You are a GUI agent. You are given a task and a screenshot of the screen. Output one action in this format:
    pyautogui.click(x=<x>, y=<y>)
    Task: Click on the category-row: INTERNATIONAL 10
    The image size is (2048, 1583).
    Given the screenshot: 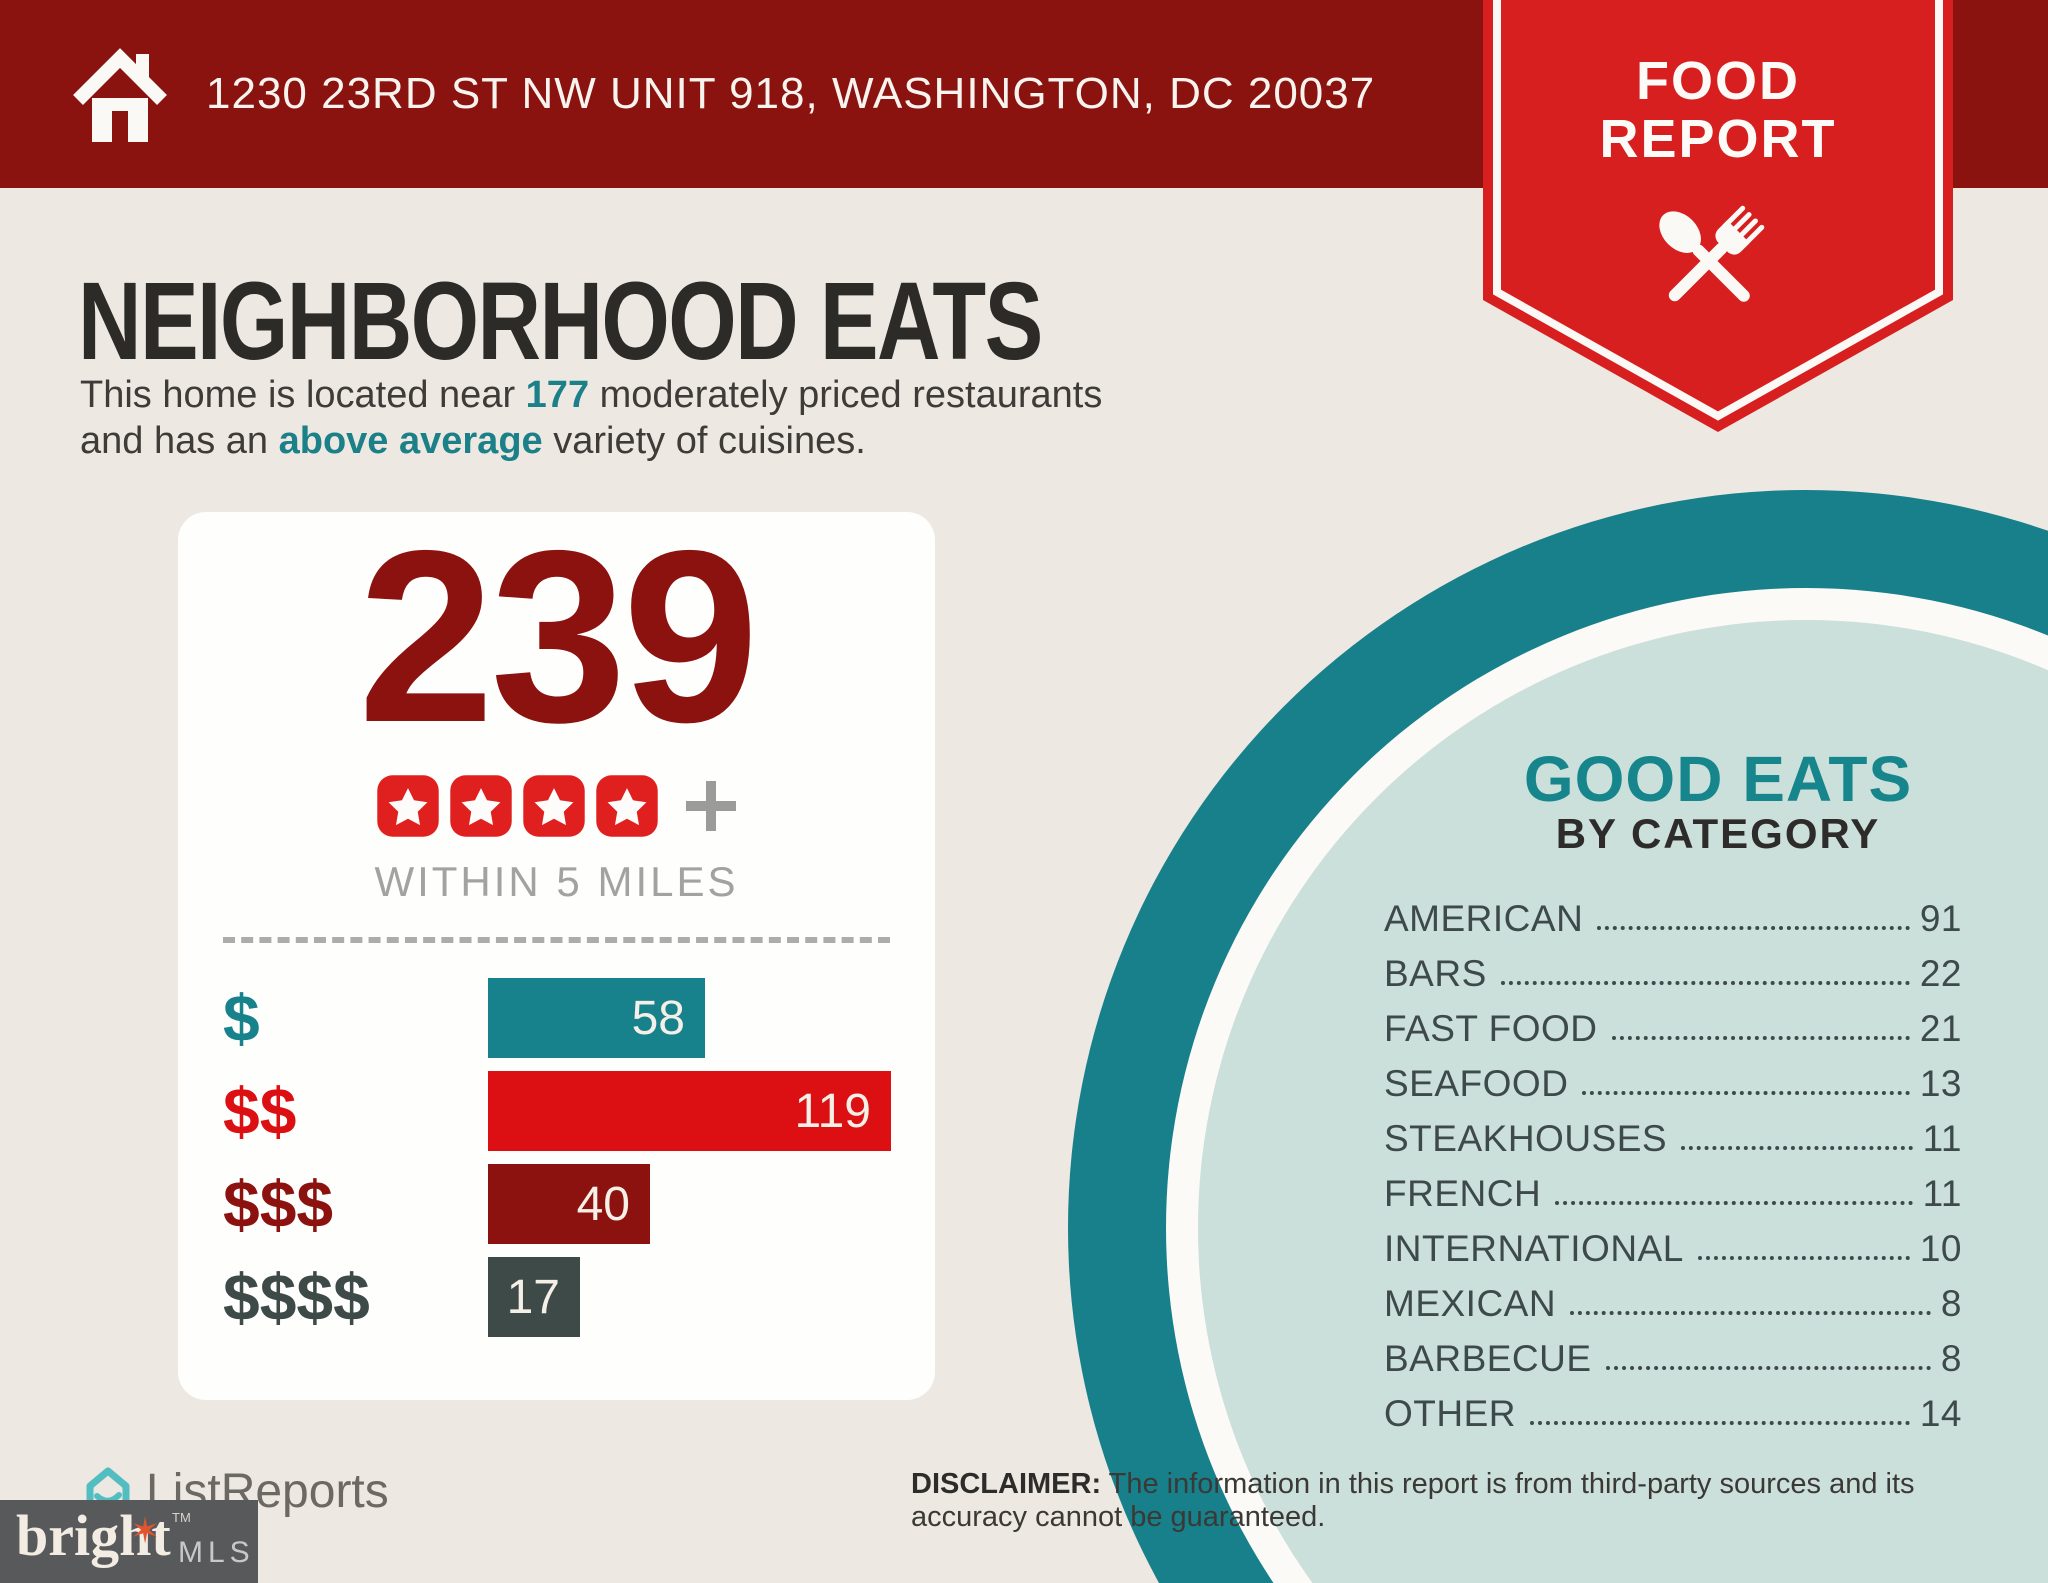 What is the action you would take?
    pyautogui.click(x=1673, y=1239)
    